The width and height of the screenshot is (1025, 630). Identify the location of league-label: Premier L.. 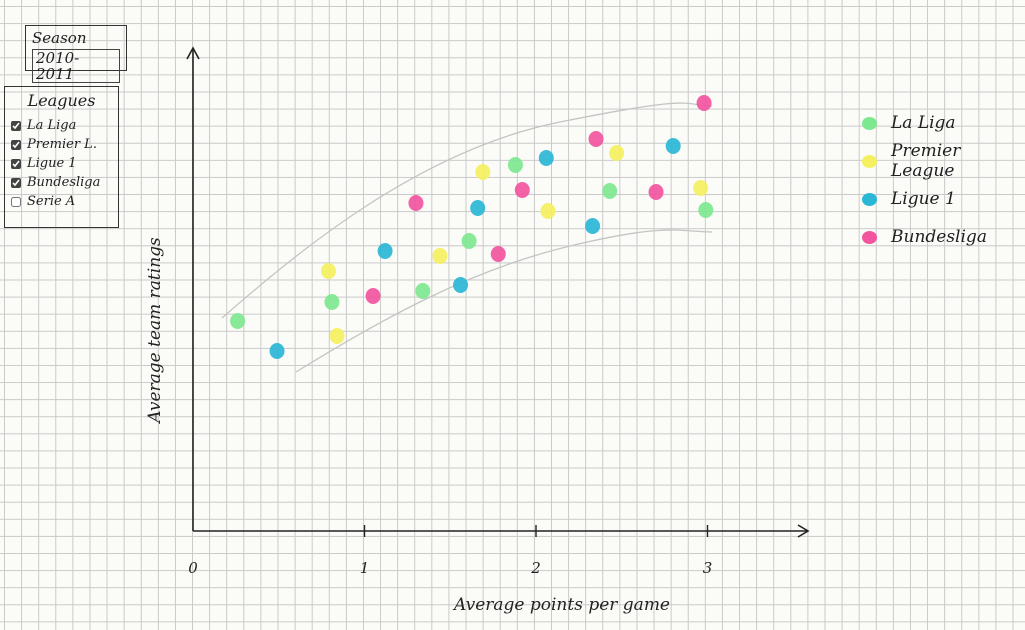
(62, 144).